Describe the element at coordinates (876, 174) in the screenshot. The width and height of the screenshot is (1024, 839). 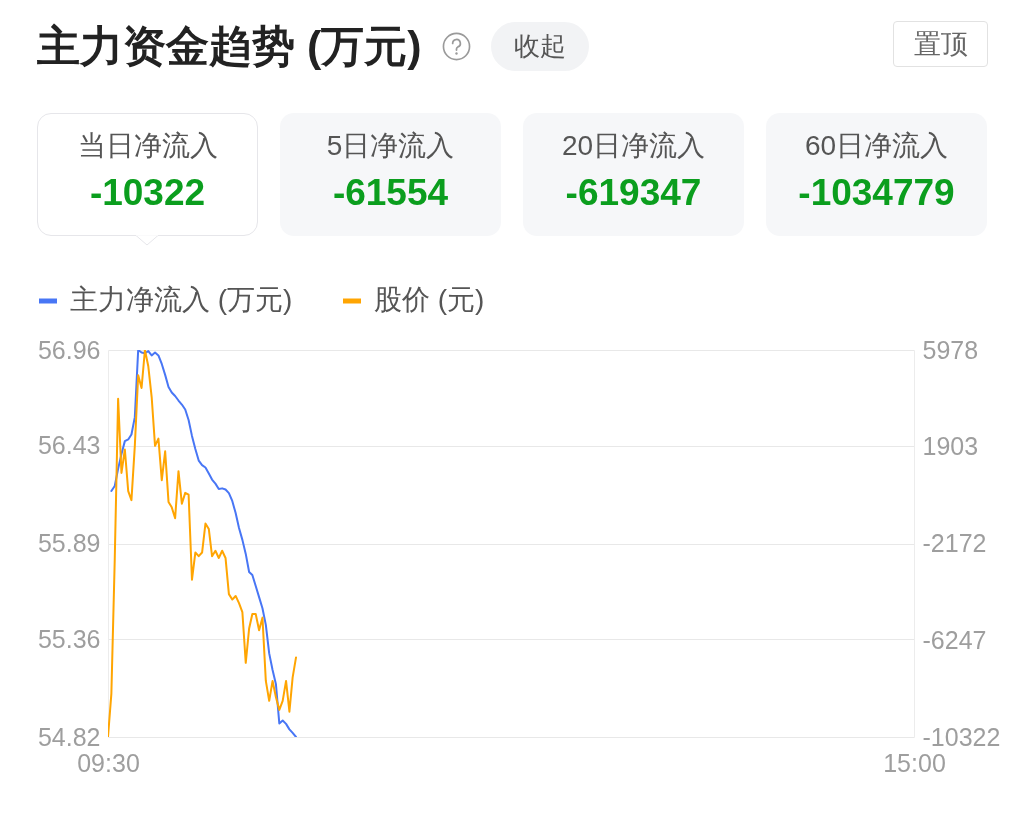
I see `stat-card: 60日净流入 -1034779` at that location.